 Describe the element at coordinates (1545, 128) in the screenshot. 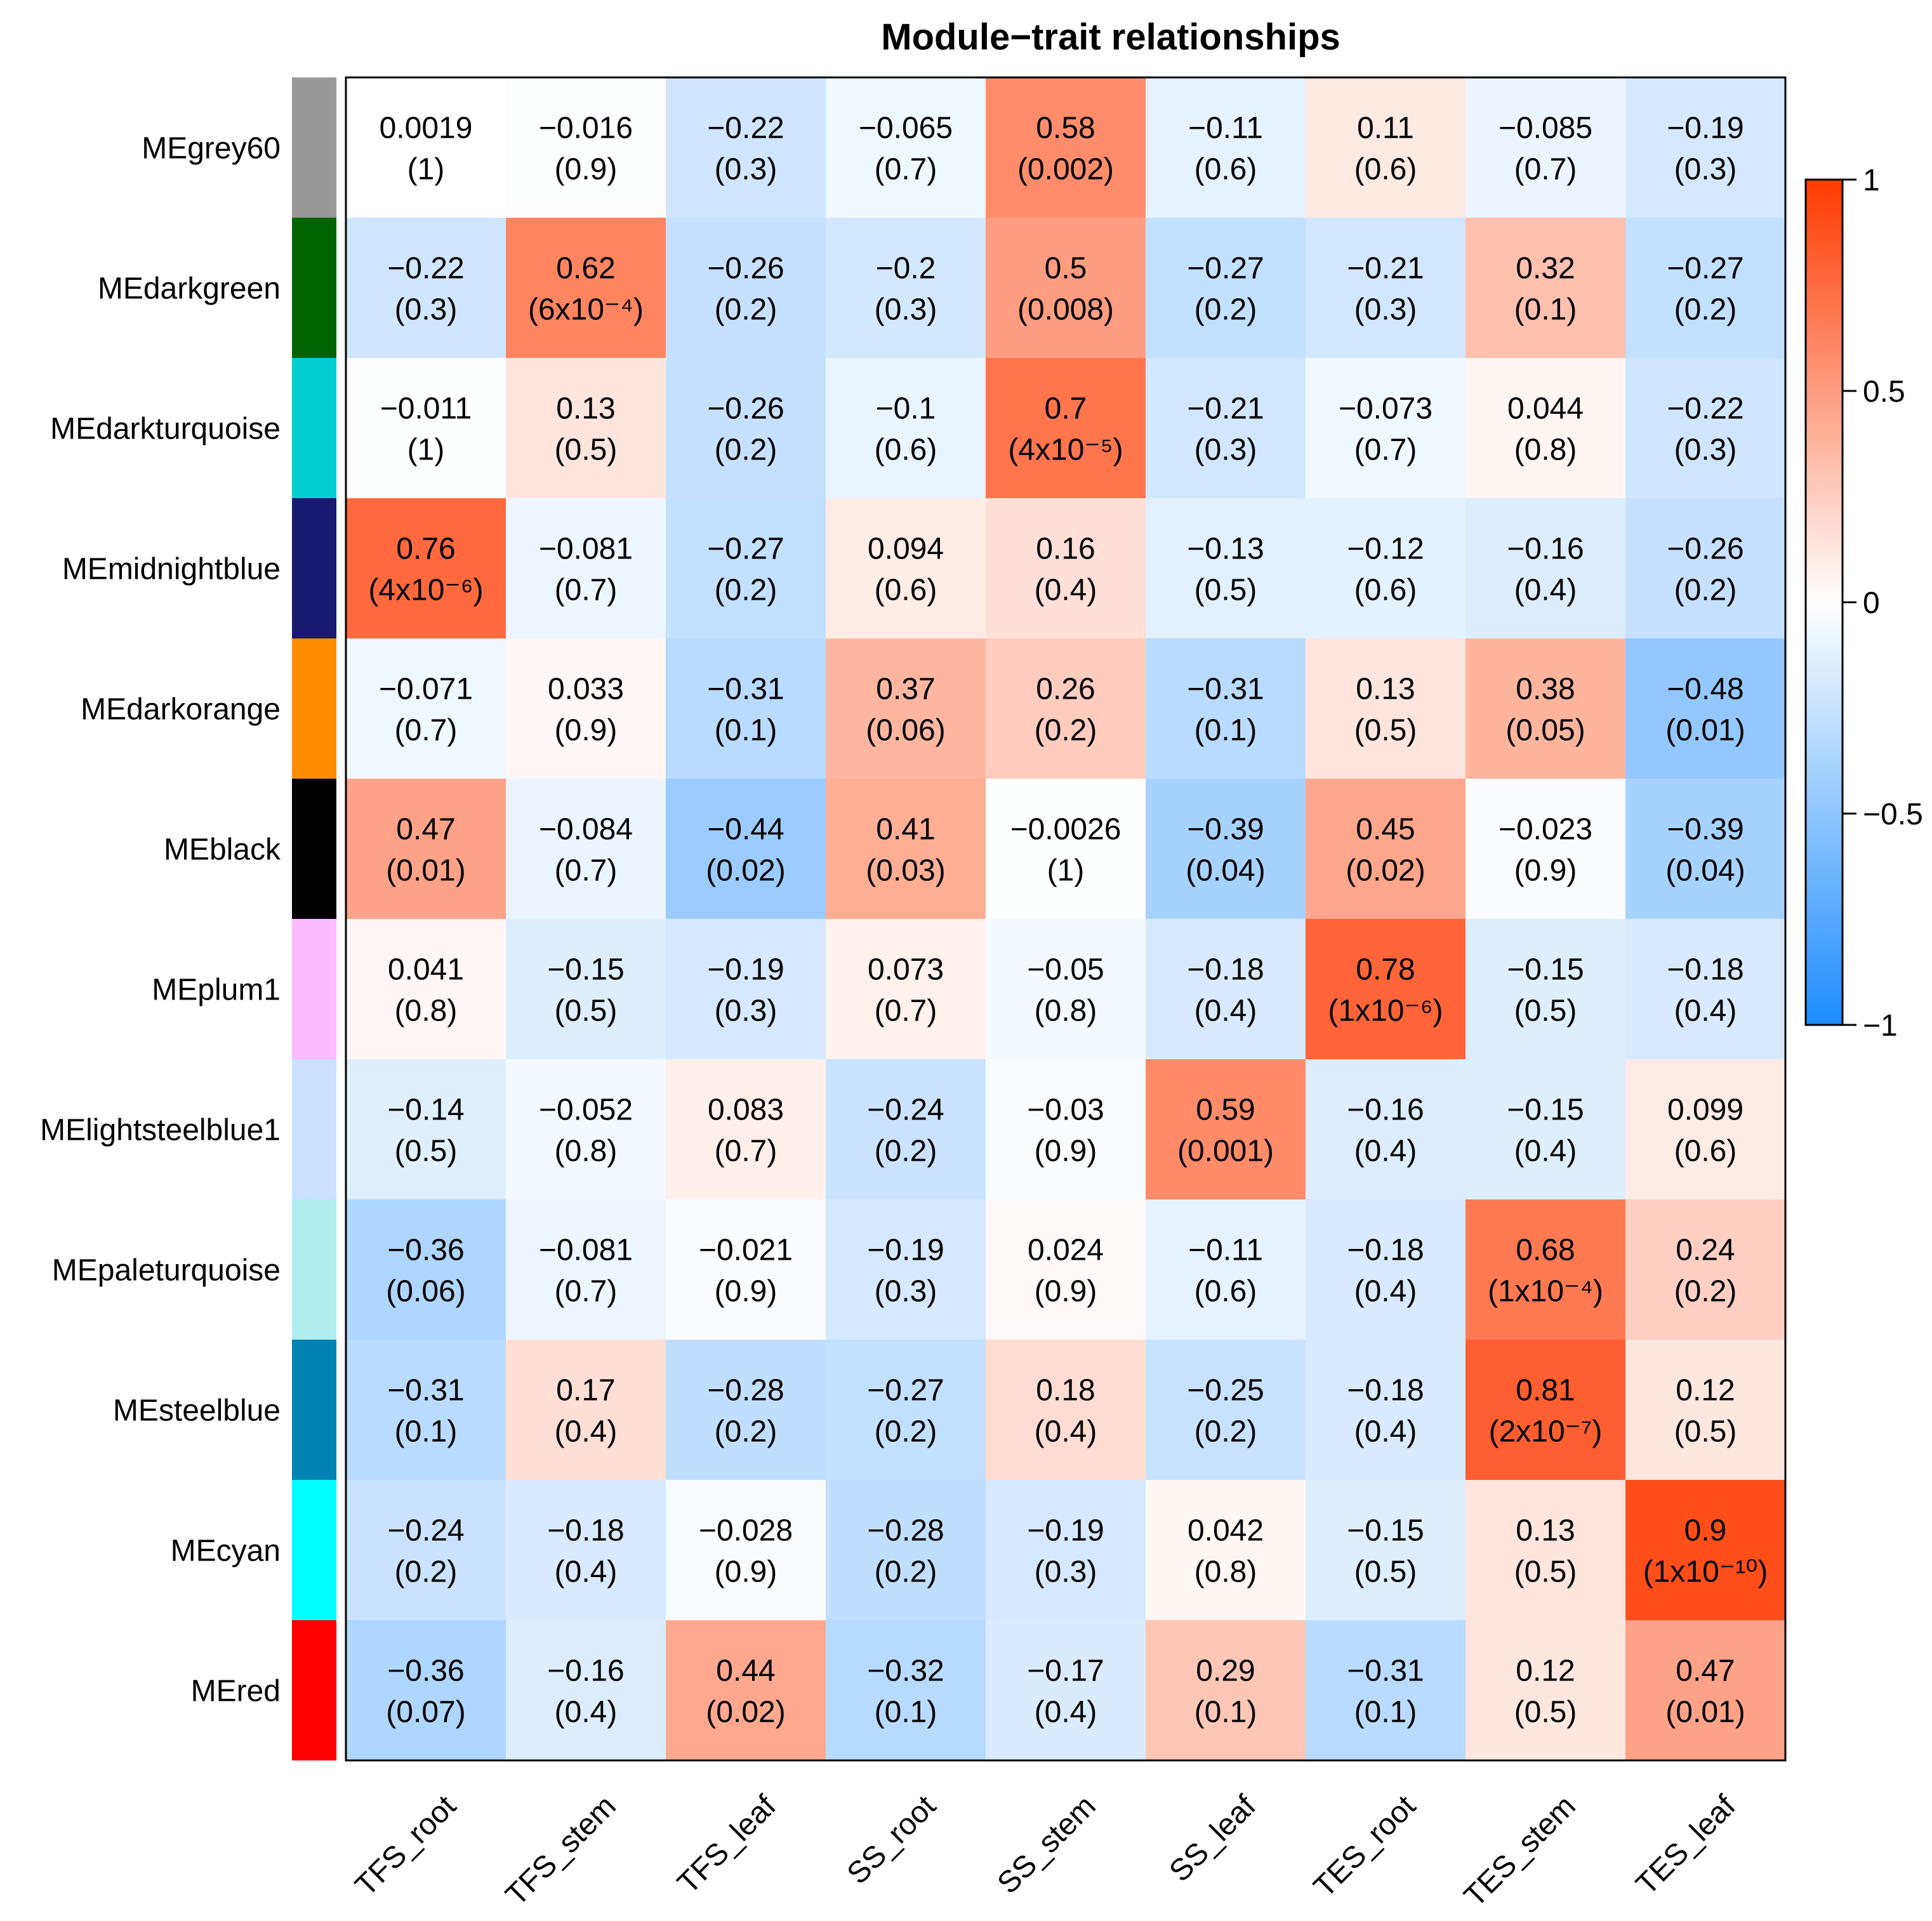

I see `cell-correlation-label: −0.085` at that location.